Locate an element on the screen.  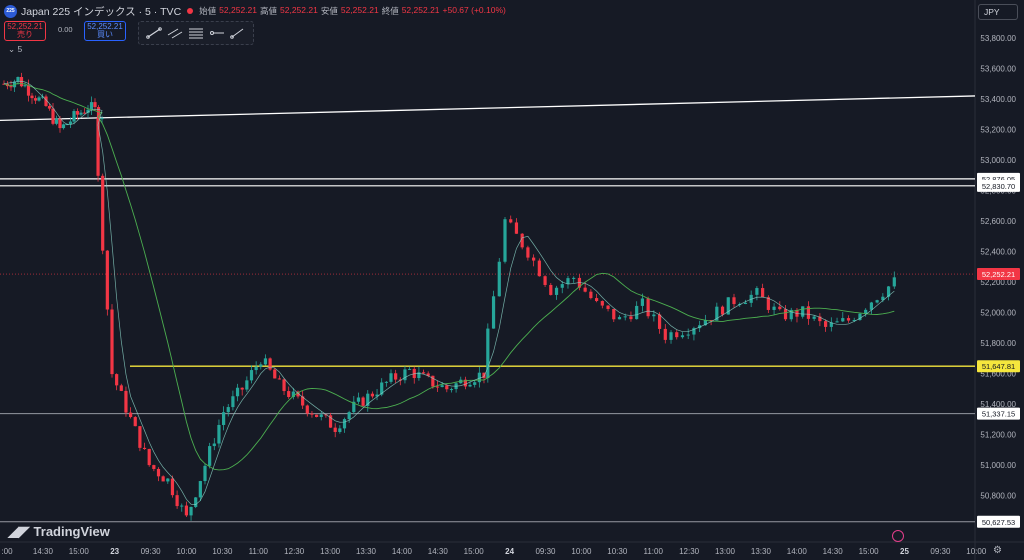
currency-selector: JPY is located at coordinates (998, 12).